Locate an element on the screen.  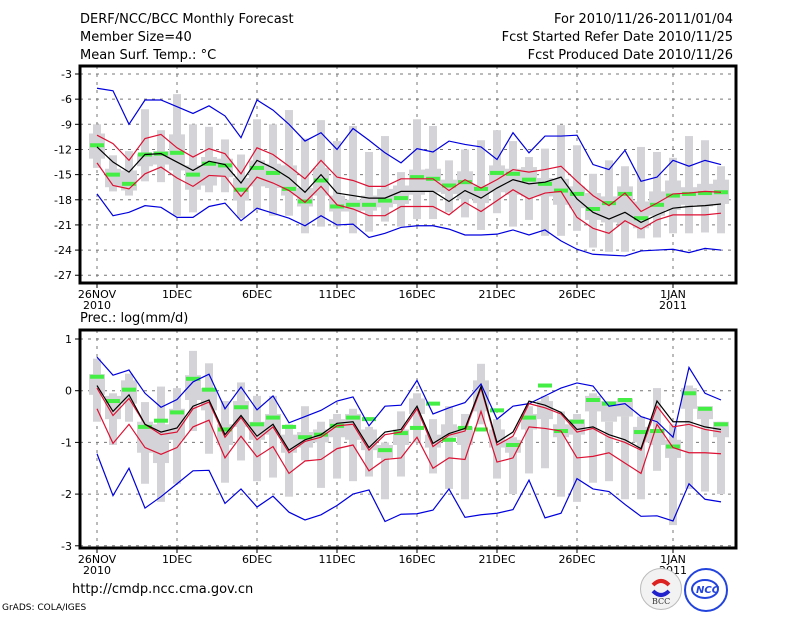
ncc-logo-text: NCC is located at coordinates (708, 590).